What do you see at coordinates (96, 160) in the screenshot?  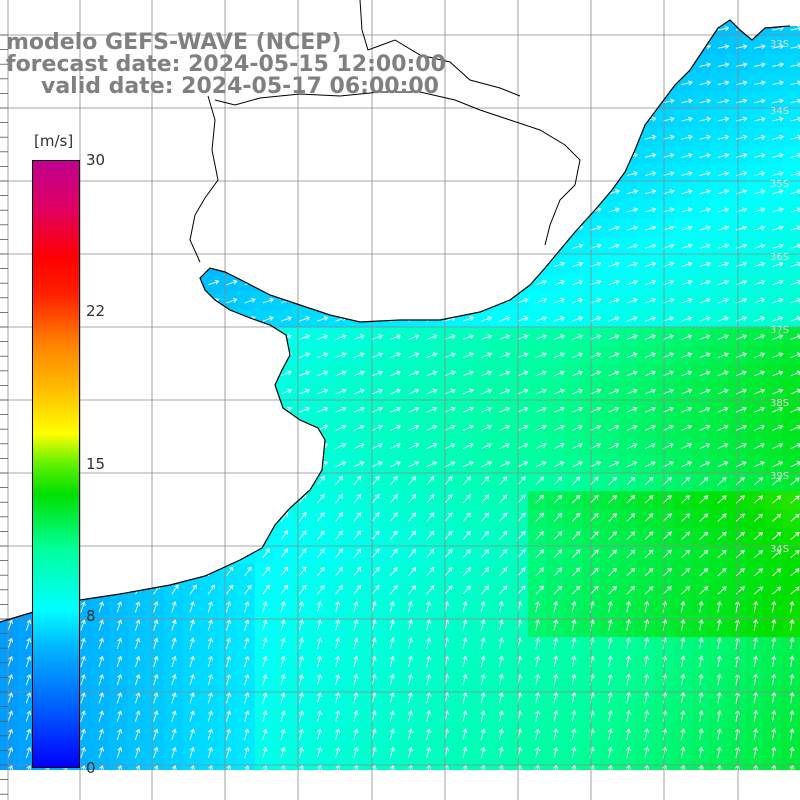 I see `colorbar-tick-30: 30` at bounding box center [96, 160].